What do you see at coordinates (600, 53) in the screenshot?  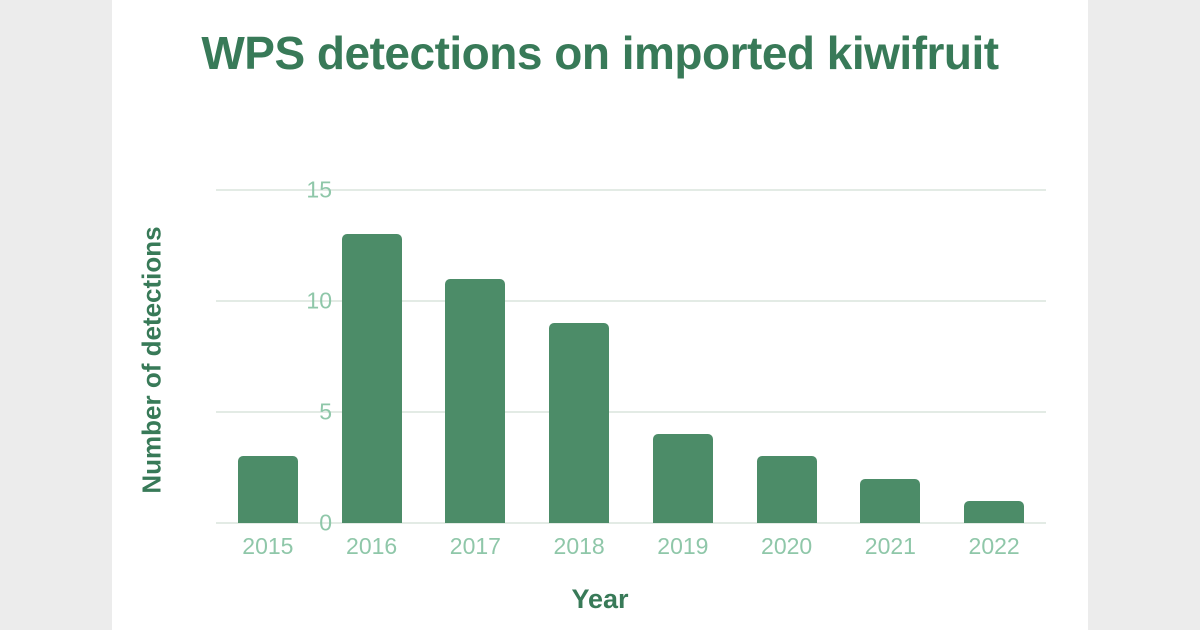 I see `chart-title: WPS detections on imported kiwifruit` at bounding box center [600, 53].